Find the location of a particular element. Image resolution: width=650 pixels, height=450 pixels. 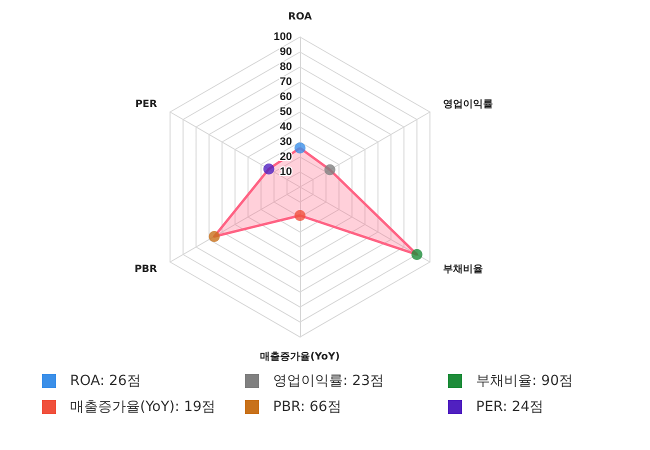

text: PER: 24점 is located at coordinates (510, 407).